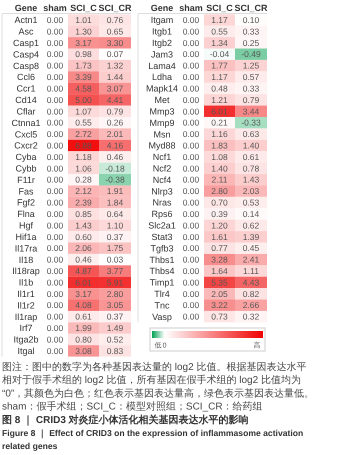  Describe the element at coordinates (26, 305) in the screenshot. I see `y-tick-label: Il1r2` at that location.